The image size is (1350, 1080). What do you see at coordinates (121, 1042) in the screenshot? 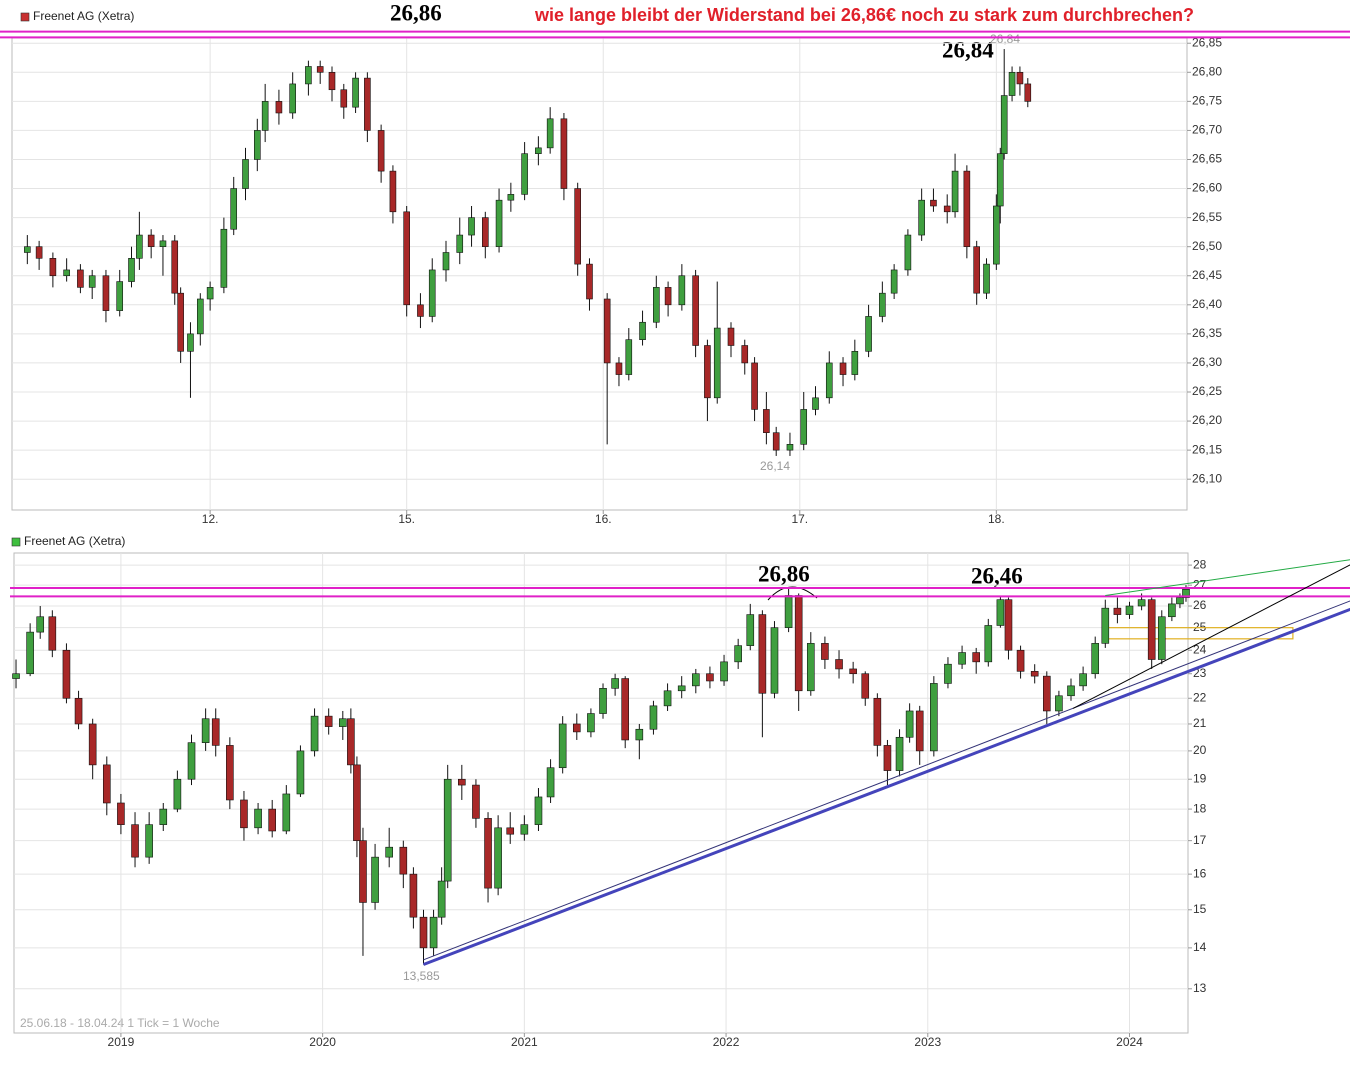
I see `x-tick-label: 2019` at bounding box center [121, 1042].